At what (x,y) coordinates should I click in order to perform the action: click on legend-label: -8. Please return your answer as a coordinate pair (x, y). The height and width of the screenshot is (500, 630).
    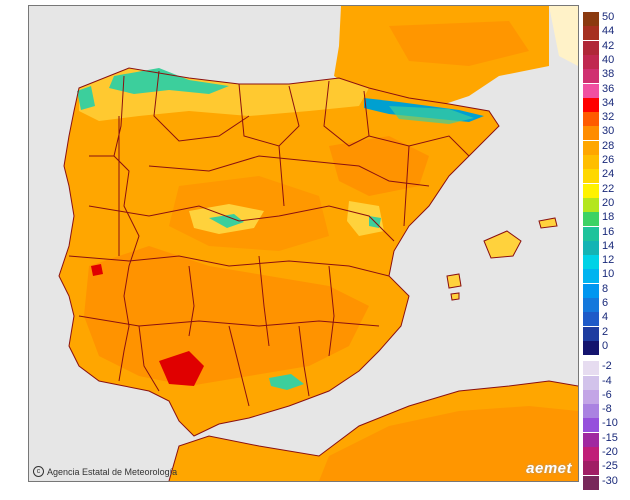
    Looking at the image, I should click on (607, 409).